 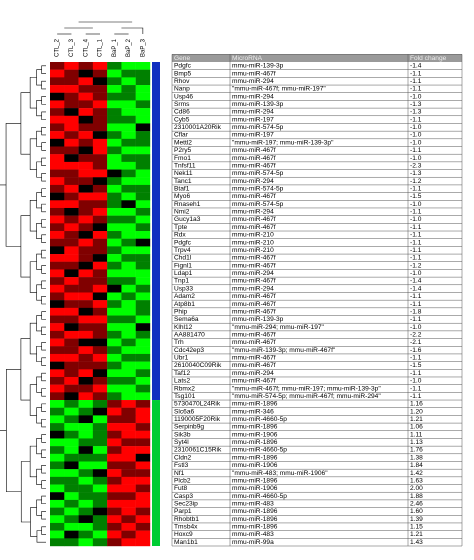 What do you see at coordinates (183, 457) in the screenshot?
I see `table-cell: Cldn2` at bounding box center [183, 457].